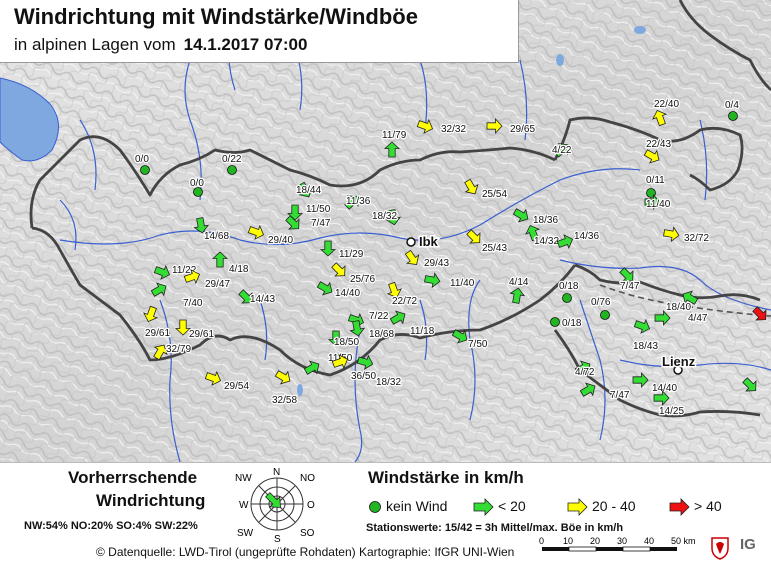 The height and width of the screenshot is (567, 771). I want to click on station-low-arrow: 4/14, so click(519, 290).